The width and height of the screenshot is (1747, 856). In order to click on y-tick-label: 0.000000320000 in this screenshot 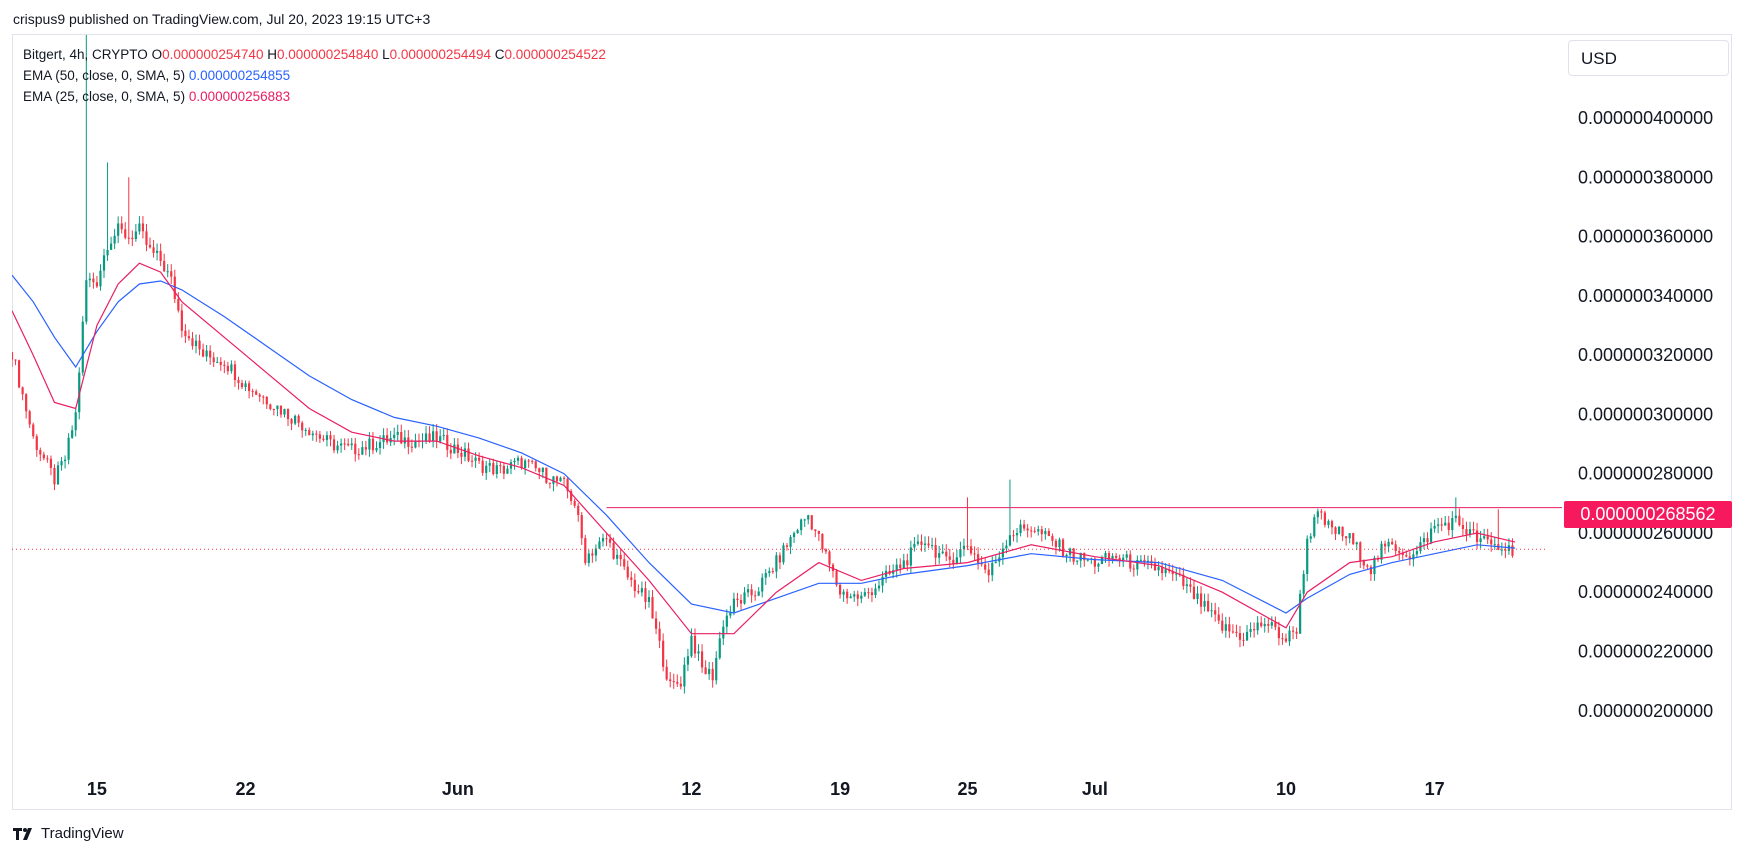, I will do `click(1645, 355)`.